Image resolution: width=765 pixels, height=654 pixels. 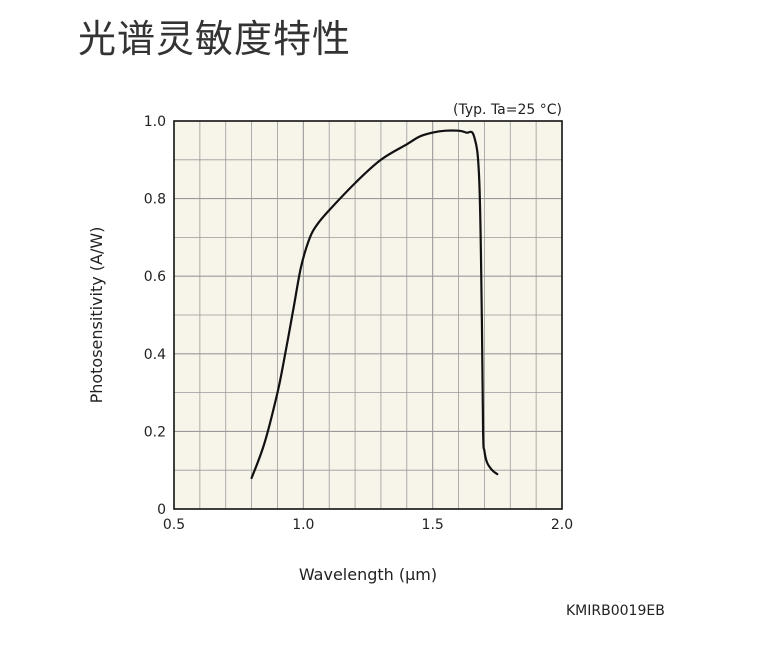 I want to click on y-tick-label: 0.4, so click(x=155, y=355).